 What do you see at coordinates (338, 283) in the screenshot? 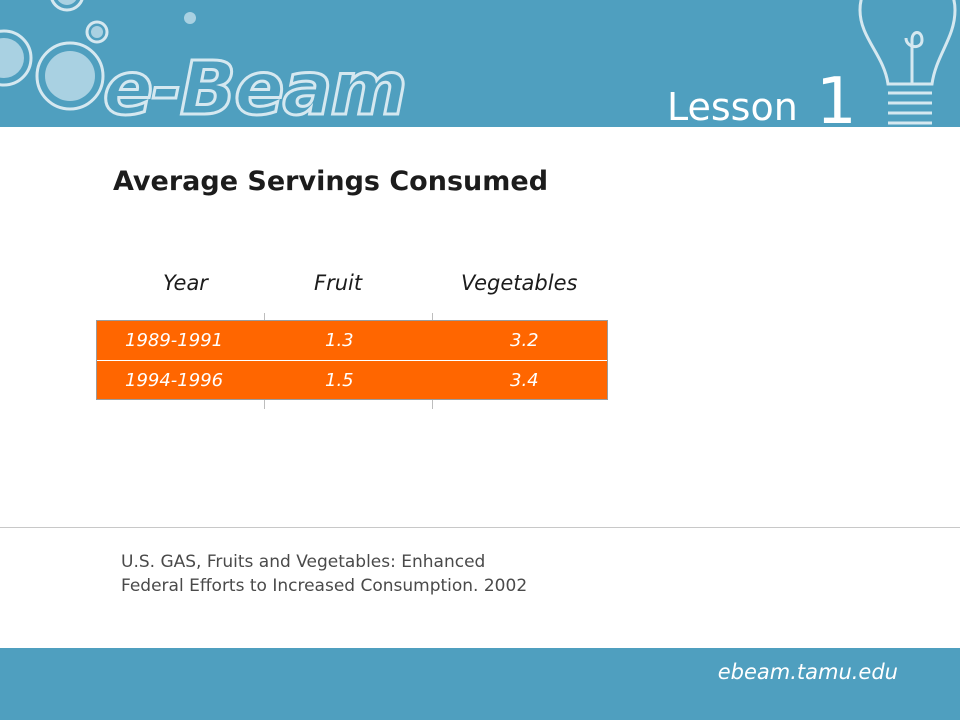
I see `column-header-fruit: Fruit` at bounding box center [338, 283].